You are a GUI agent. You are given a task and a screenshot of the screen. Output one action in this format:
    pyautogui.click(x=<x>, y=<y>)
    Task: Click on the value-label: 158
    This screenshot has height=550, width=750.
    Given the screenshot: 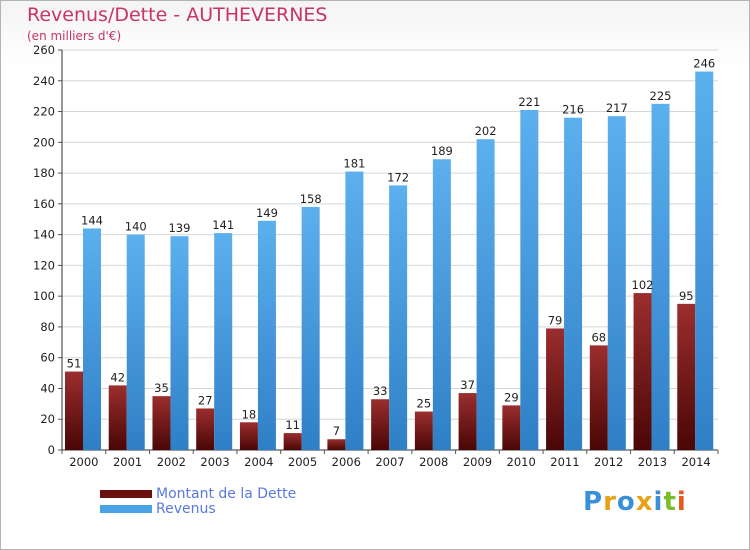 What is the action you would take?
    pyautogui.click(x=311, y=199)
    